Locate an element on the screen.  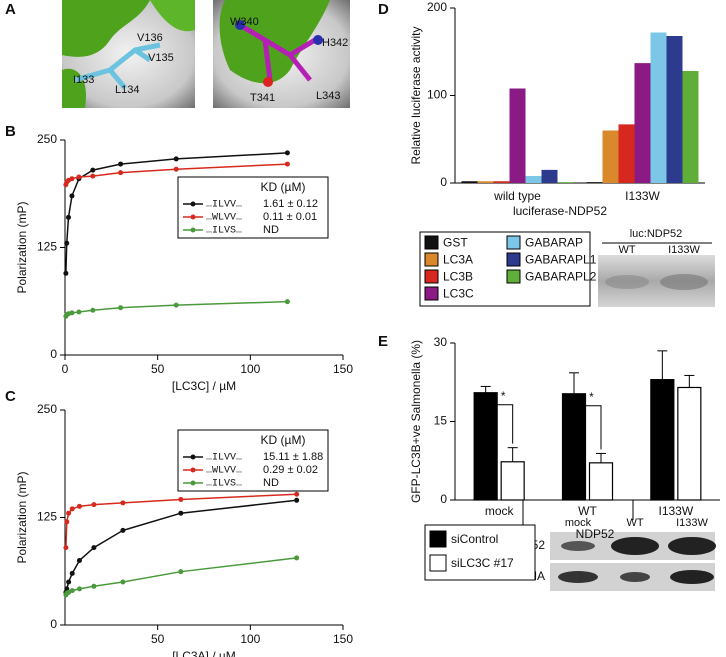
residue-label: I133 is located at coordinates (83, 80).